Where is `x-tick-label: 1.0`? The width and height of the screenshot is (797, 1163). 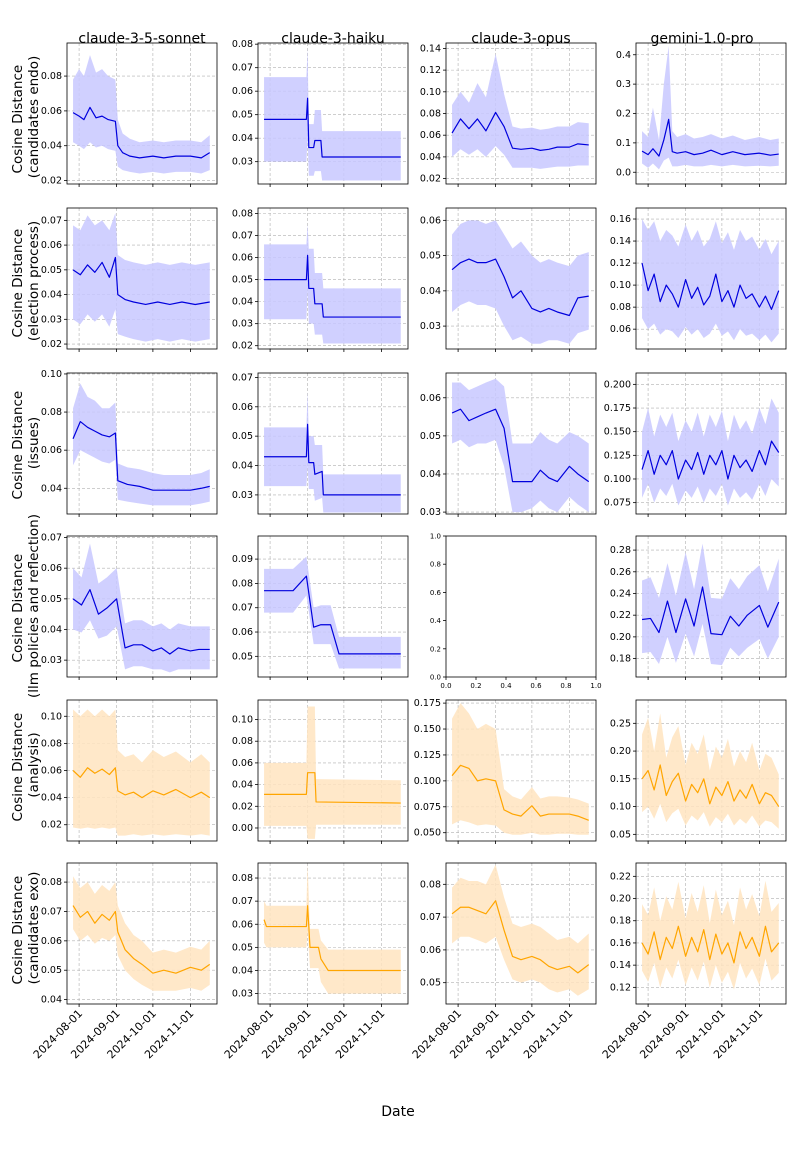
x-tick-label: 1.0 is located at coordinates (595, 686).